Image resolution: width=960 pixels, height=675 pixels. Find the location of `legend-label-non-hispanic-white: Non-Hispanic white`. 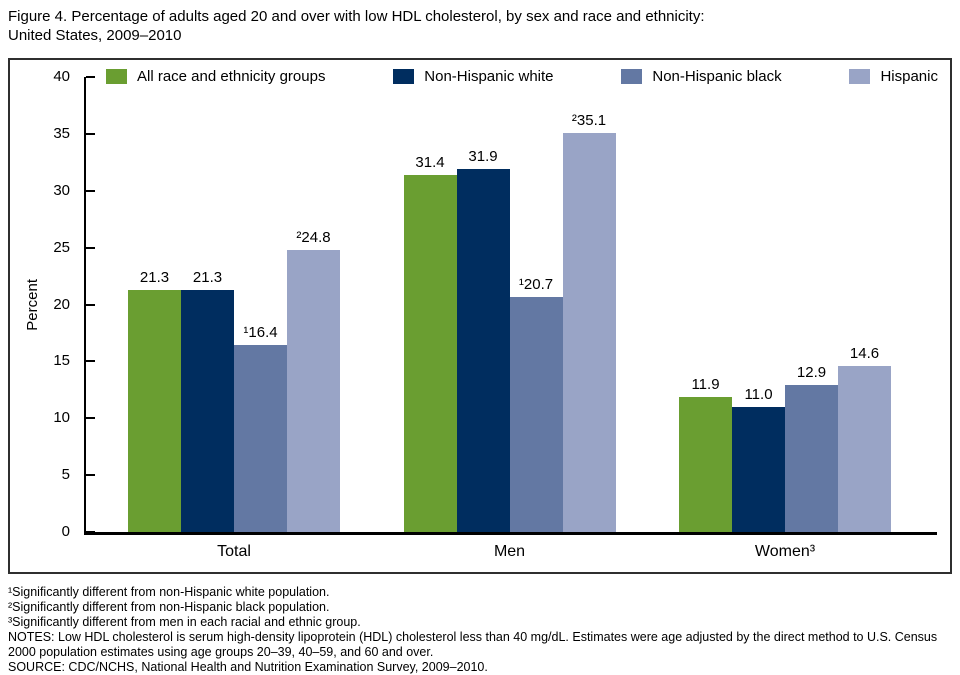

legend-label-non-hispanic-white: Non-Hispanic white is located at coordinates (489, 76).